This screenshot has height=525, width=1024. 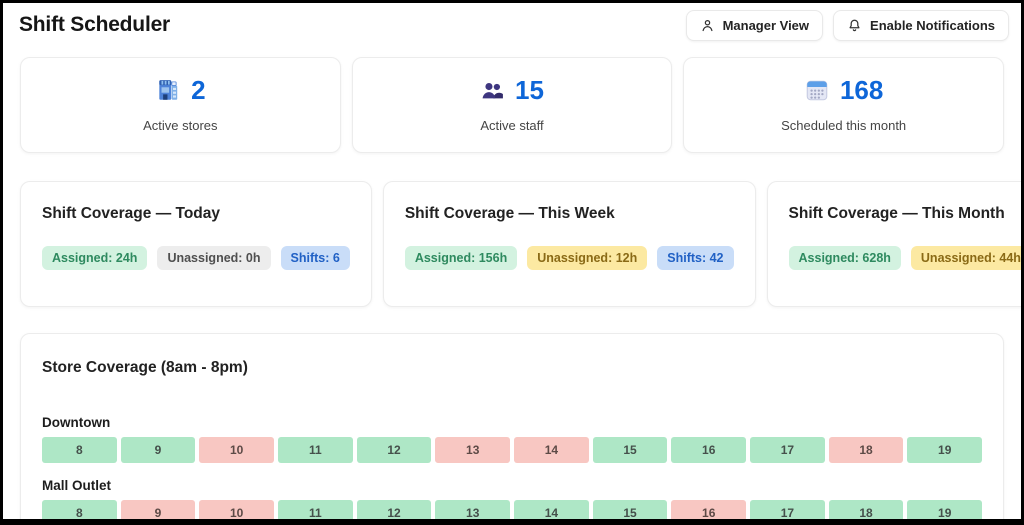 What do you see at coordinates (461, 258) in the screenshot?
I see `assigned-badge: Assigned: 156h` at bounding box center [461, 258].